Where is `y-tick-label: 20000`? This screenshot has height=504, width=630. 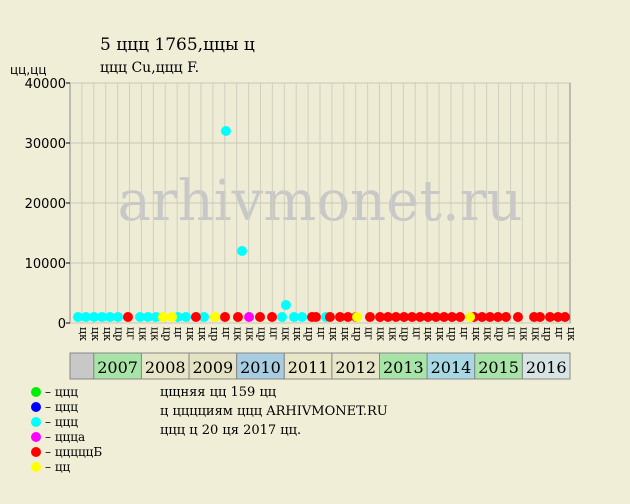 y-tick-label: 20000 is located at coordinates (45, 204).